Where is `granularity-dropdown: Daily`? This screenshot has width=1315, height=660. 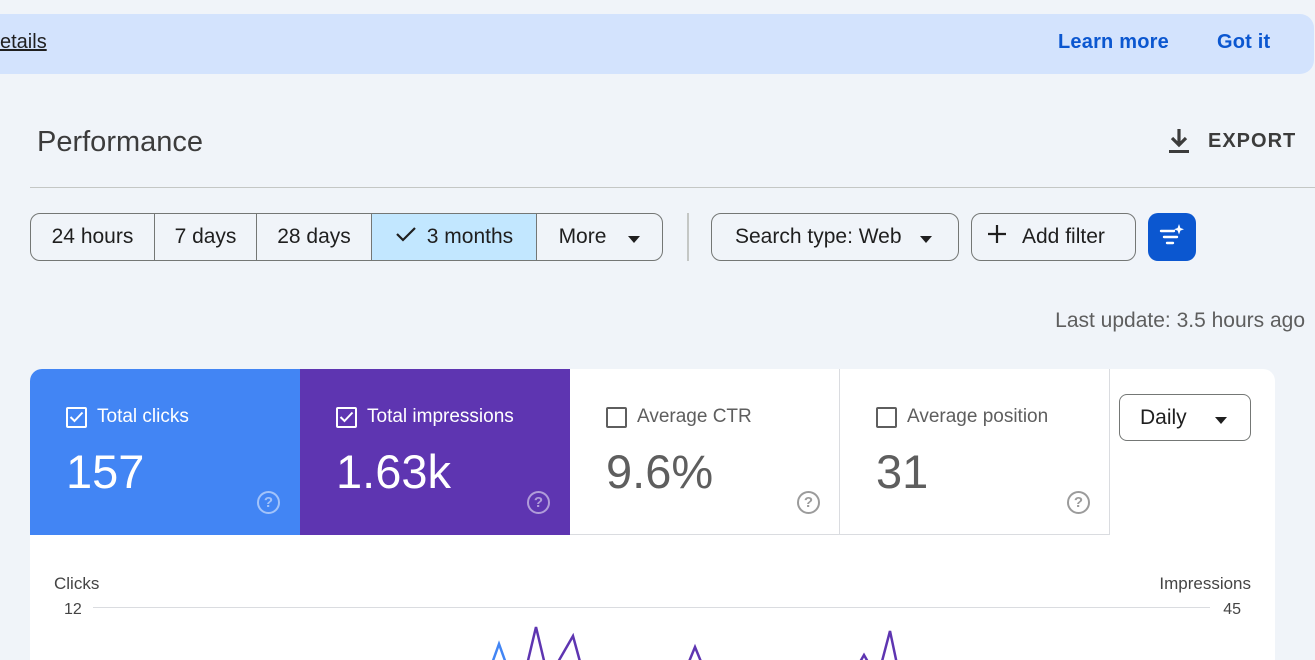
granularity-dropdown: Daily is located at coordinates (1185, 417).